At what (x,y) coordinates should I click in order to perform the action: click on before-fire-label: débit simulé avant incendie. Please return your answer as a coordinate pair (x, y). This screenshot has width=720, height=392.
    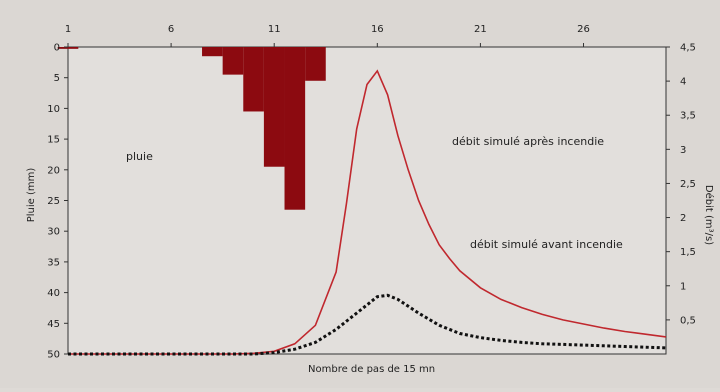
    Looking at the image, I should click on (546, 244).